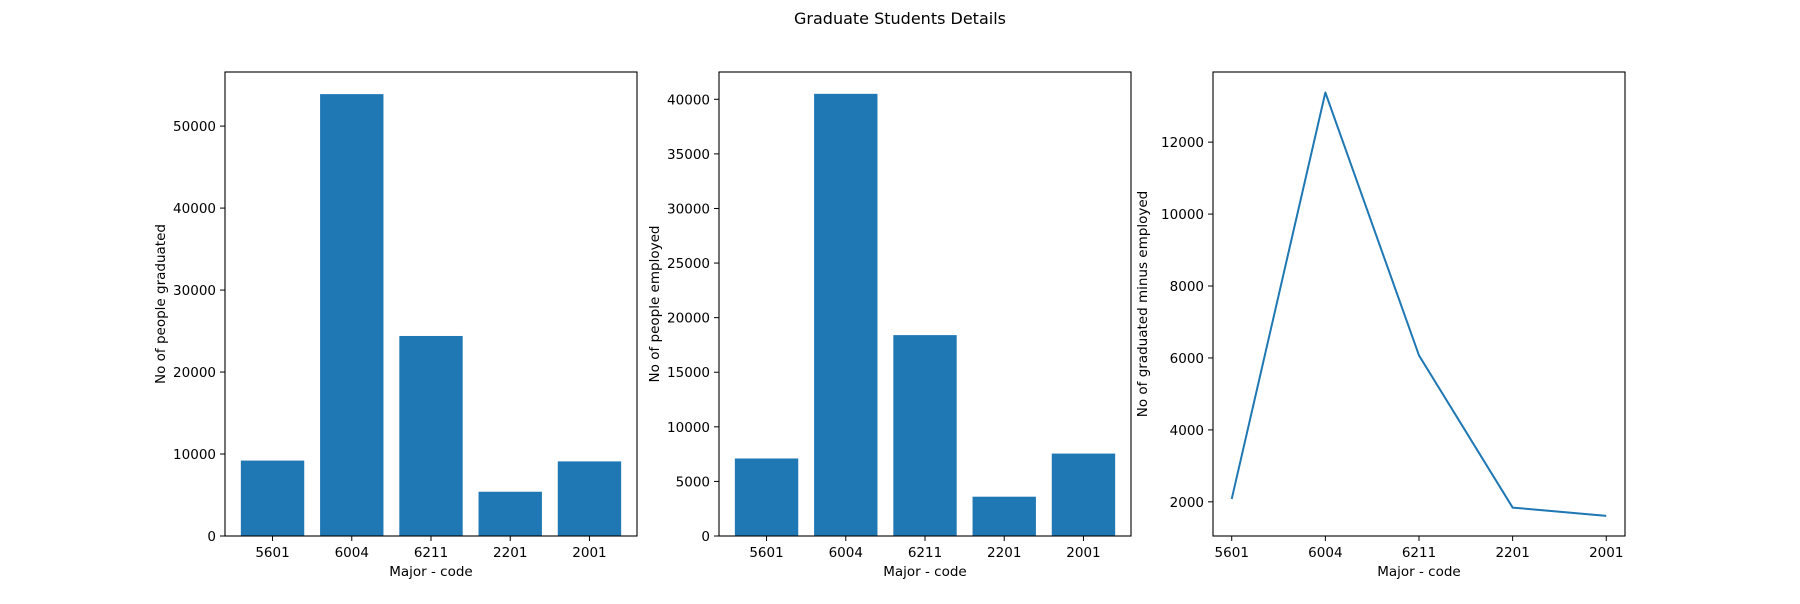 Image resolution: width=1800 pixels, height=604 pixels. I want to click on y-tick-label: 4000, so click(1187, 431).